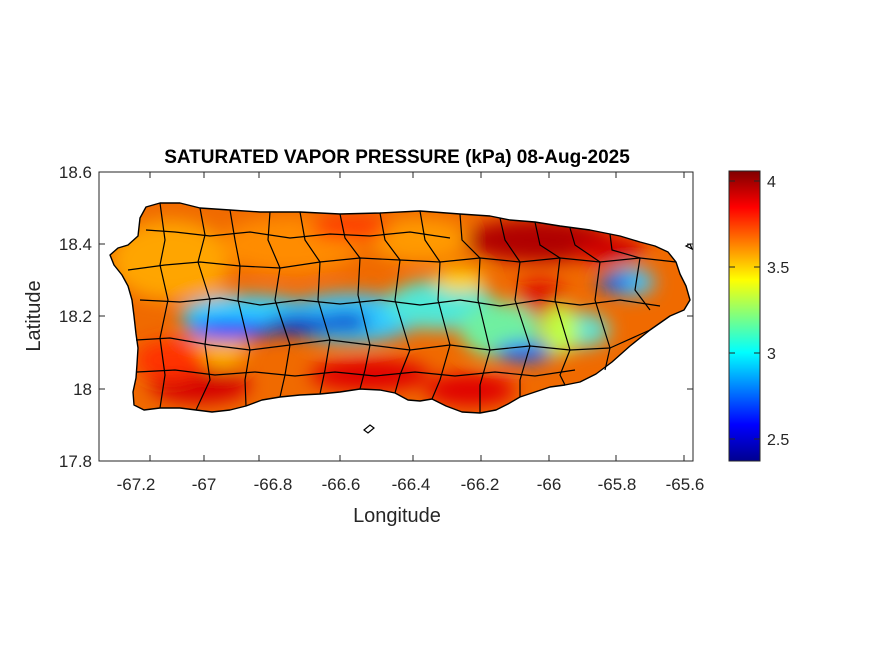 The height and width of the screenshot is (656, 875). I want to click on colorbar: 4 3.5 3 2.5, so click(758, 316).